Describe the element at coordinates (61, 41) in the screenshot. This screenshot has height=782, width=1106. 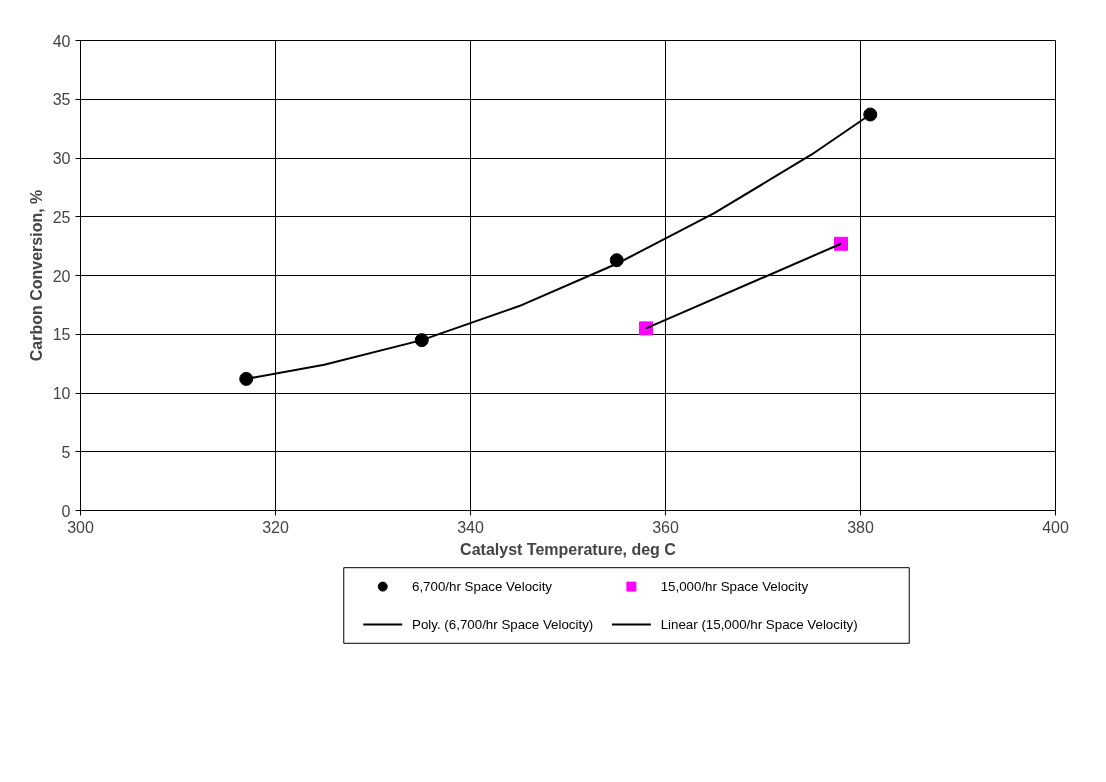
I see `y-tick-label: 40` at that location.